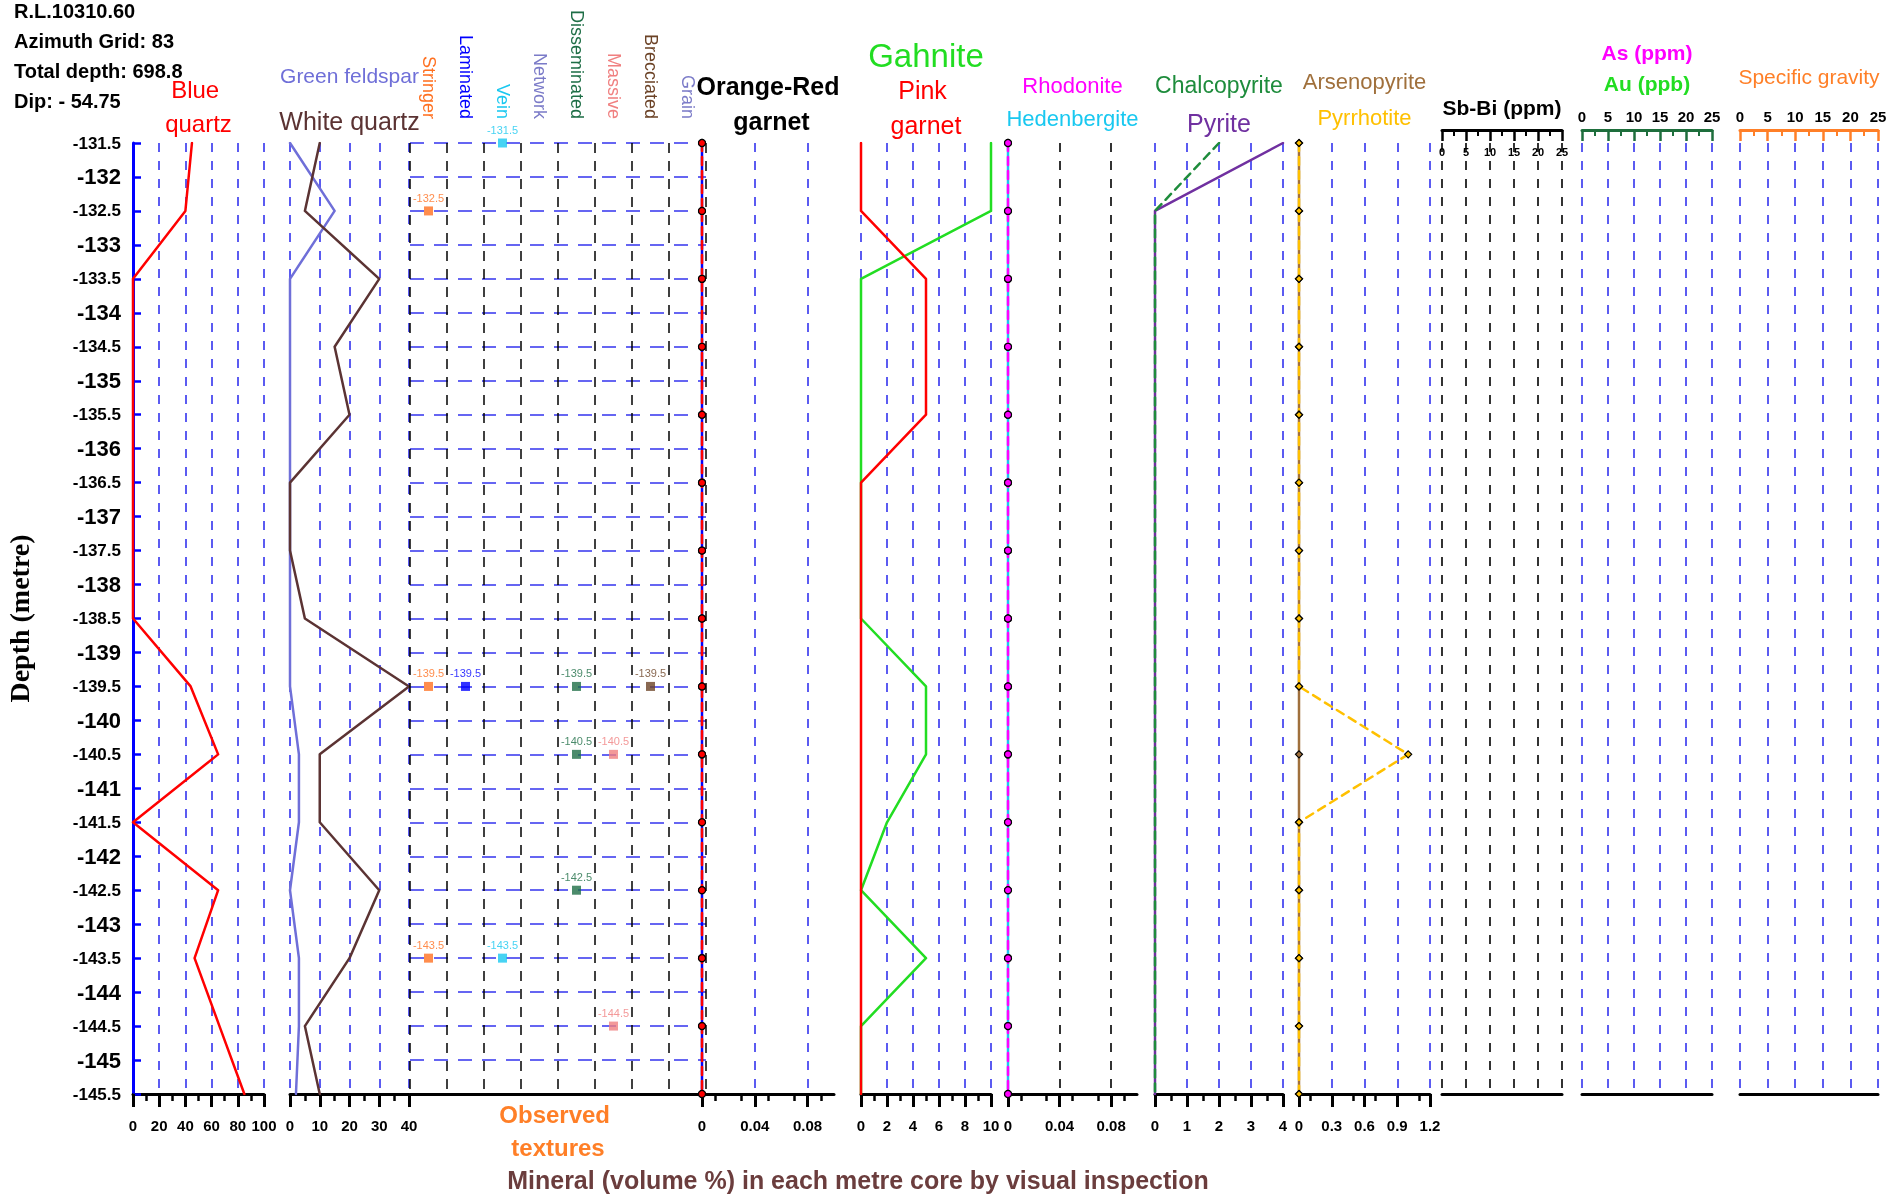 The width and height of the screenshot is (1903, 1197). What do you see at coordinates (67, 101) in the screenshot?
I see `text: Dip: - 54.75` at bounding box center [67, 101].